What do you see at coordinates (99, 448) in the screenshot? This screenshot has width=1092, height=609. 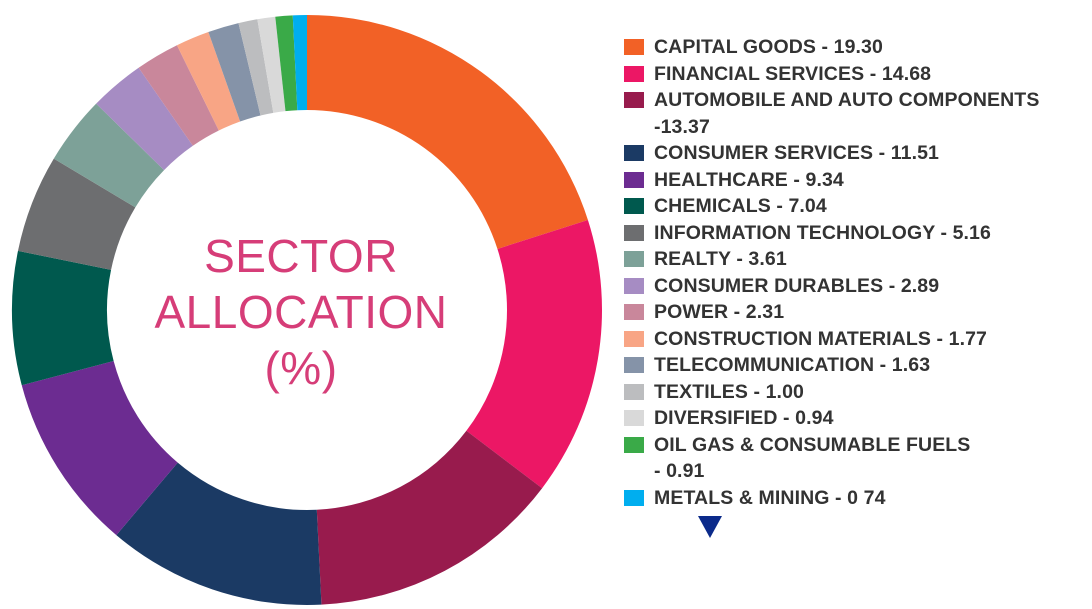 I see `slice-healthcare` at bounding box center [99, 448].